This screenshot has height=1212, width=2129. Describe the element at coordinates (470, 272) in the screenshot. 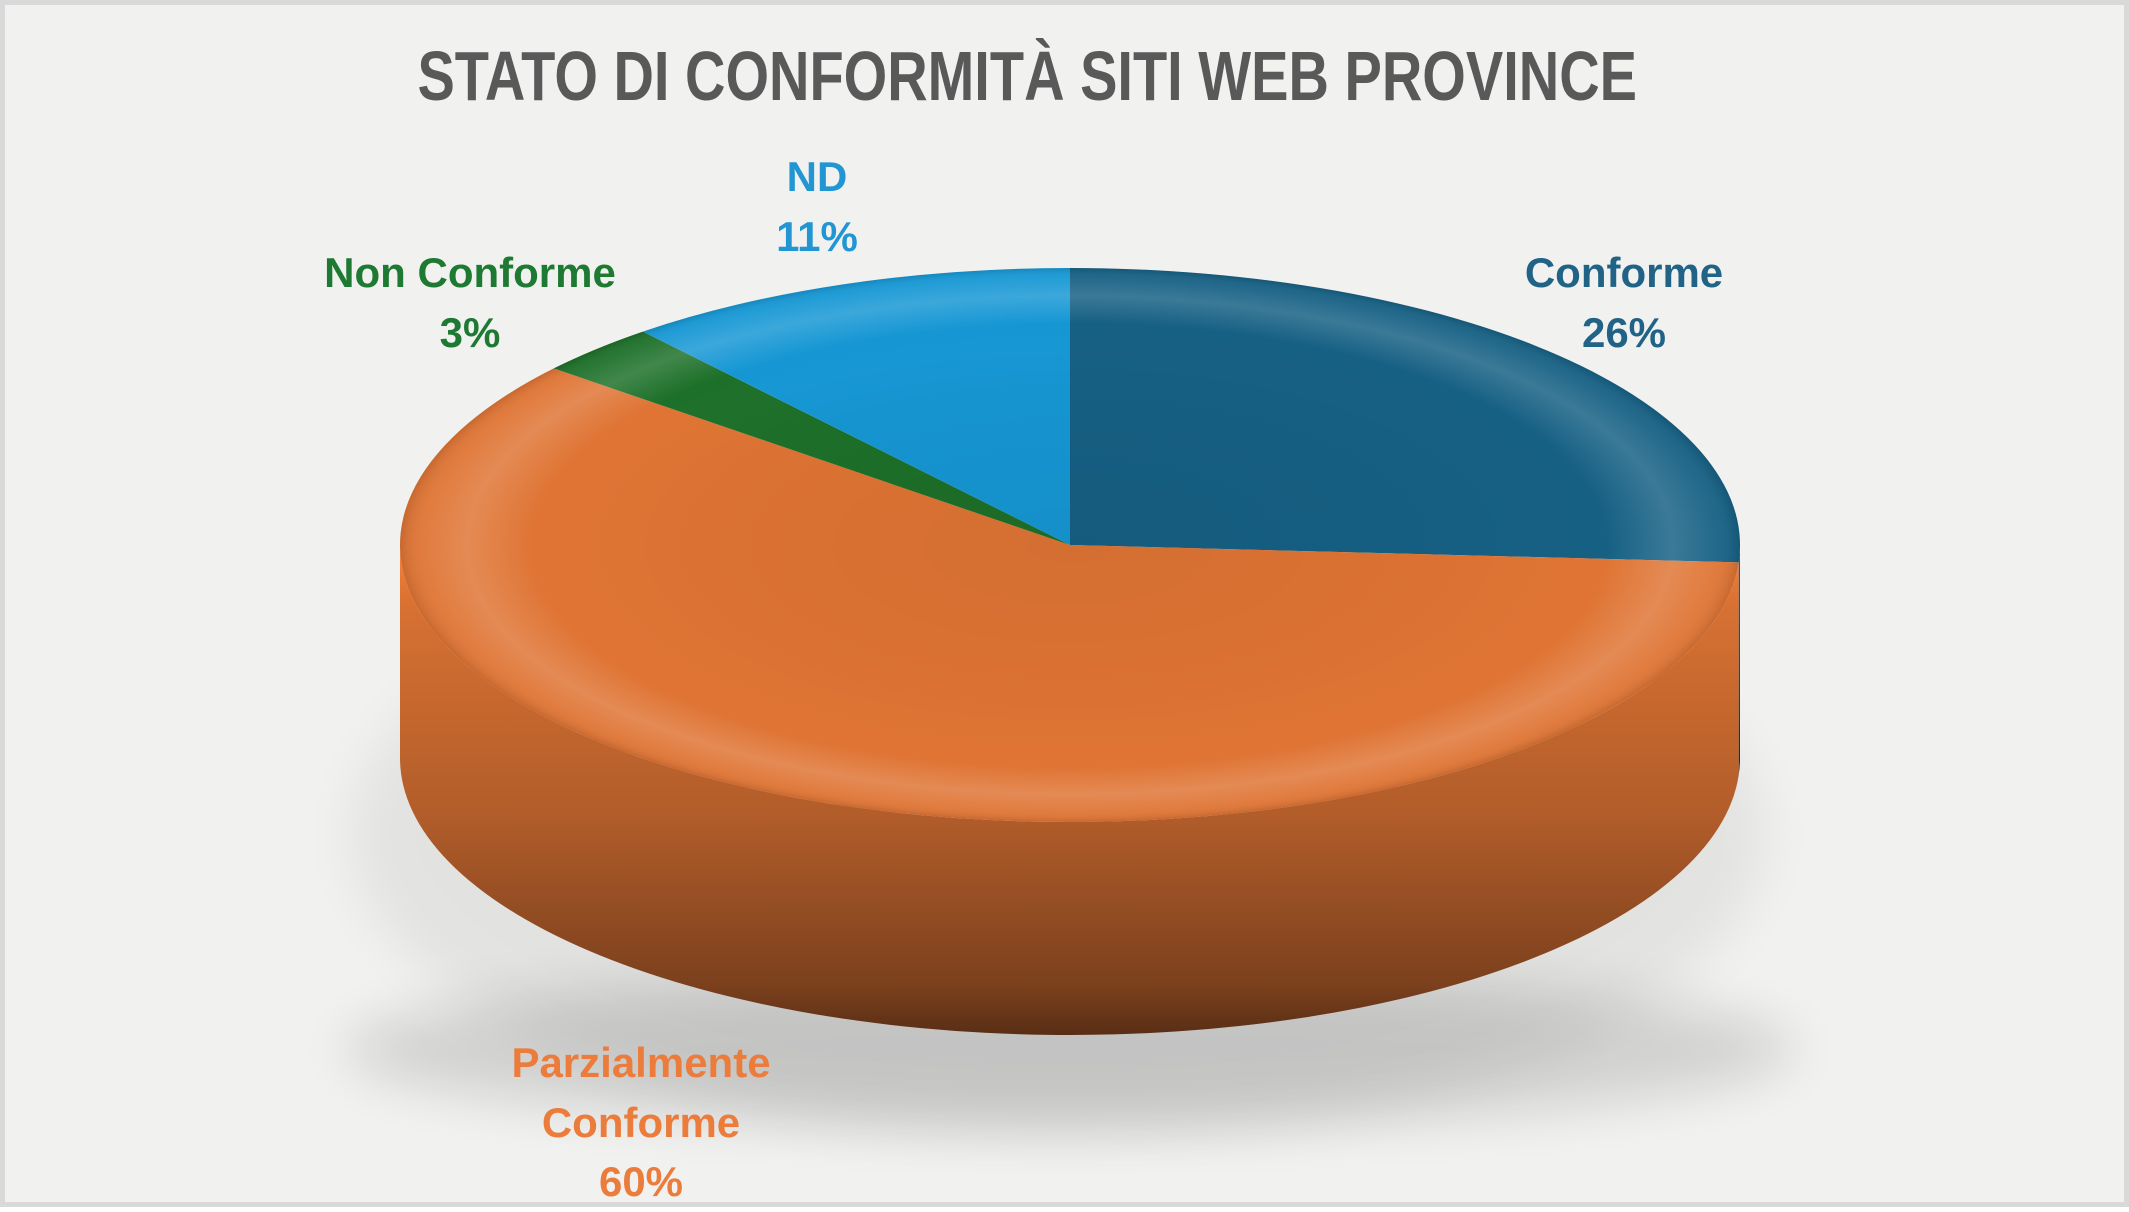

I see `slice-name: Non Conforme` at that location.